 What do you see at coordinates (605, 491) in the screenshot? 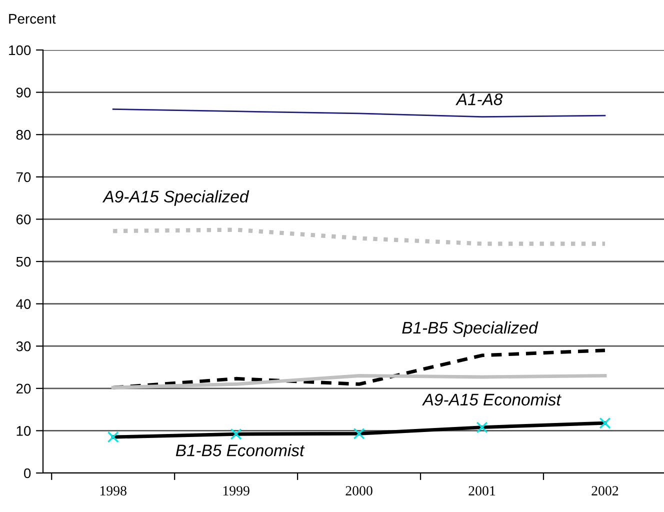
I see `x-tick-label: 2002` at bounding box center [605, 491].